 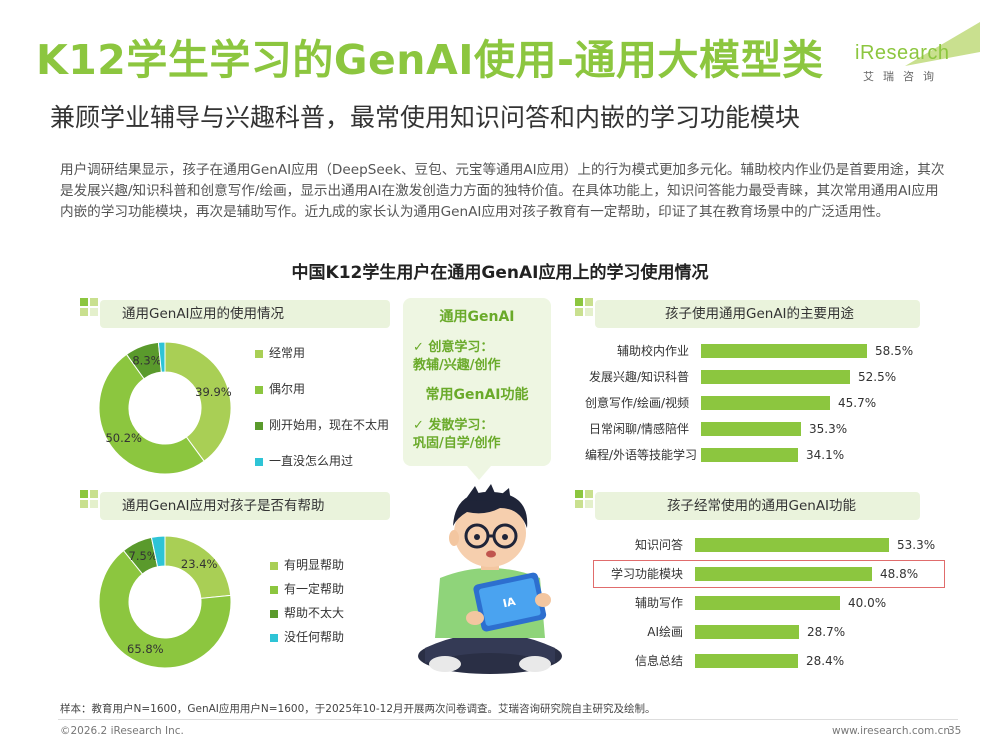 I want to click on callout-line: 巩固/自学/创作, so click(x=457, y=443).